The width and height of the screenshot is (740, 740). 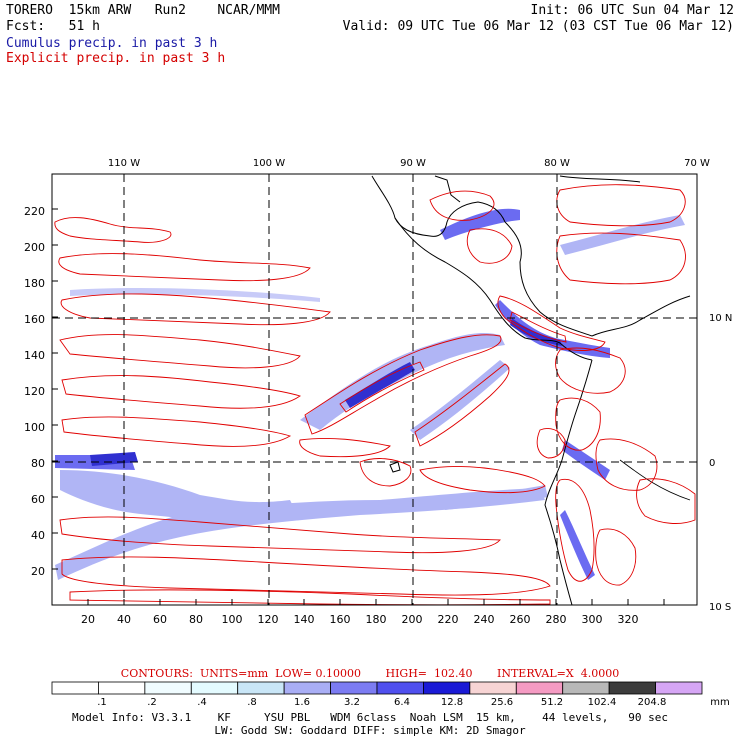 What do you see at coordinates (124, 163) in the screenshot?
I see `lon-label-110w: 110 W` at bounding box center [124, 163].